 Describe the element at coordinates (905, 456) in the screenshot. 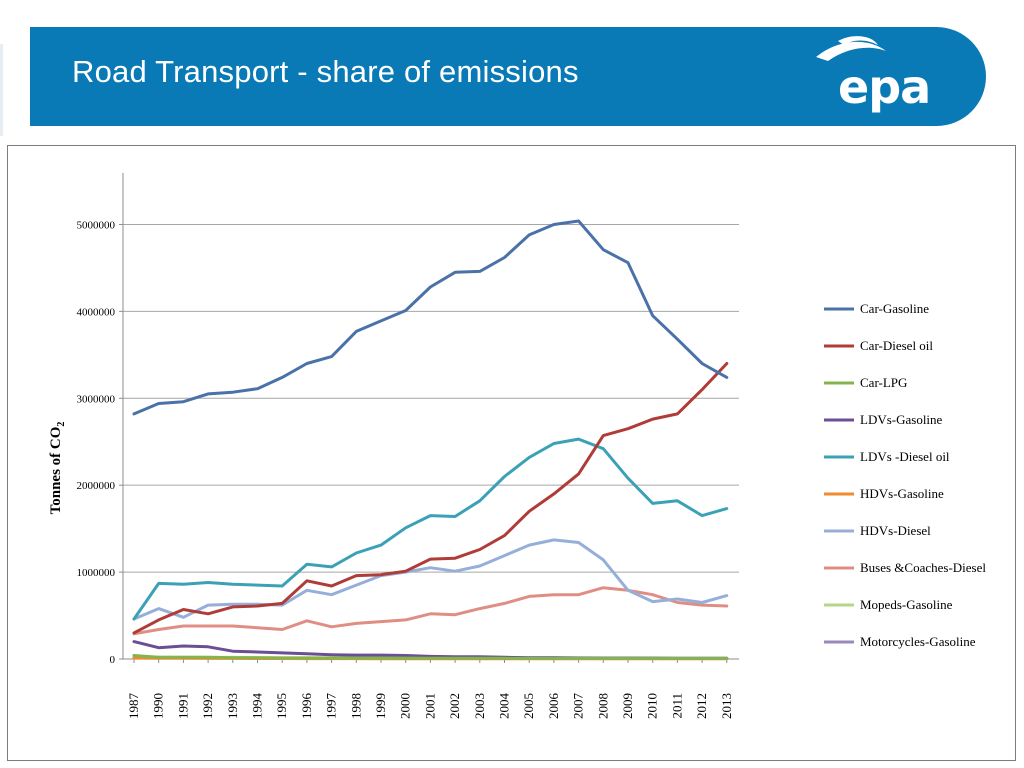

I see `legend-label: LDVs -Diesel oil` at that location.